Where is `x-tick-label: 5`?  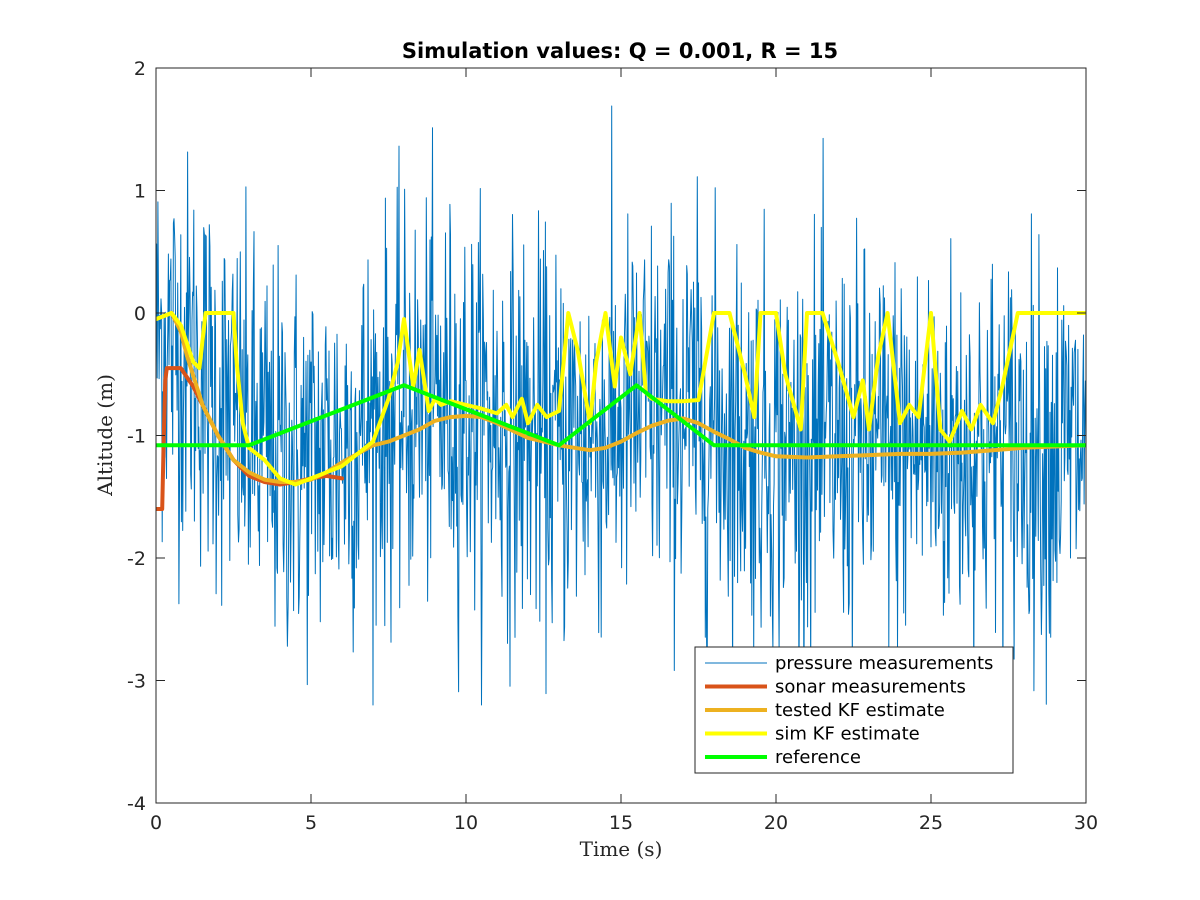 x-tick-label: 5 is located at coordinates (311, 823).